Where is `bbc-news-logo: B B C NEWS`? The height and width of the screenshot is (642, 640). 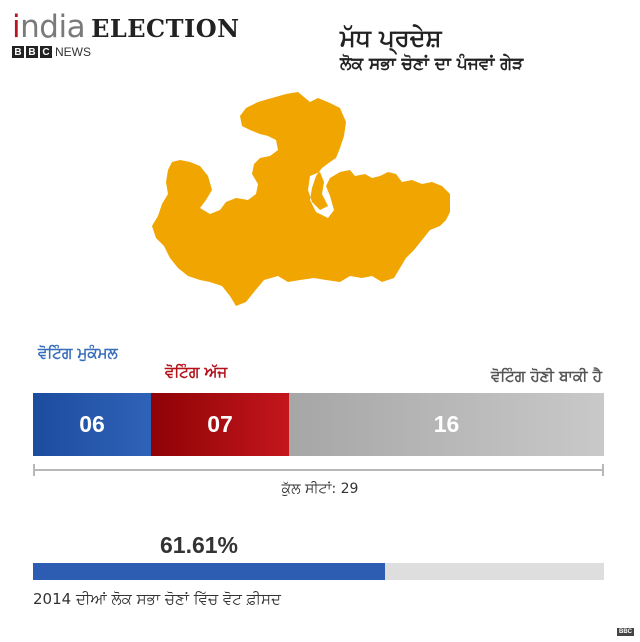
bbc-news-logo: B B C NEWS is located at coordinates (126, 52).